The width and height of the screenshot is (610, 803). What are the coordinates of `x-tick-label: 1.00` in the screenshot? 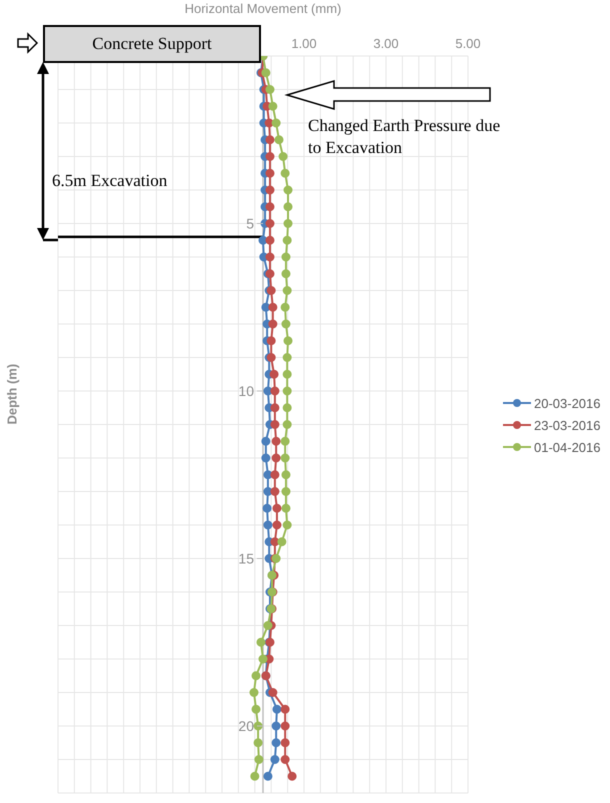 It's located at (304, 43).